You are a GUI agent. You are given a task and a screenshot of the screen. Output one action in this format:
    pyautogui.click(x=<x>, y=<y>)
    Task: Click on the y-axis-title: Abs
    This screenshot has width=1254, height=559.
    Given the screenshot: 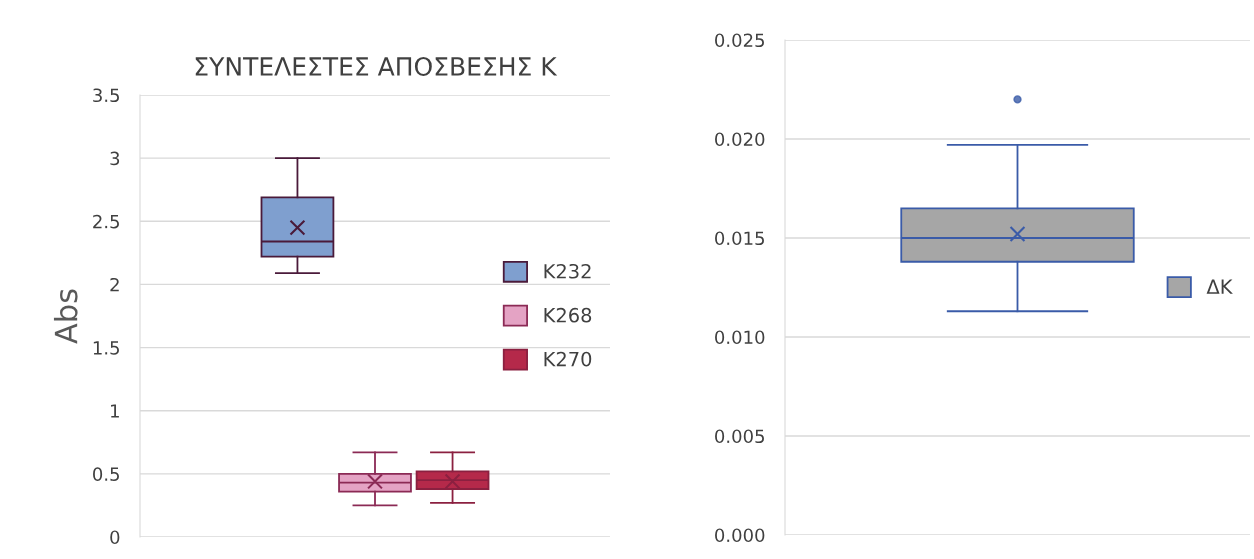 What is the action you would take?
    pyautogui.click(x=65, y=316)
    